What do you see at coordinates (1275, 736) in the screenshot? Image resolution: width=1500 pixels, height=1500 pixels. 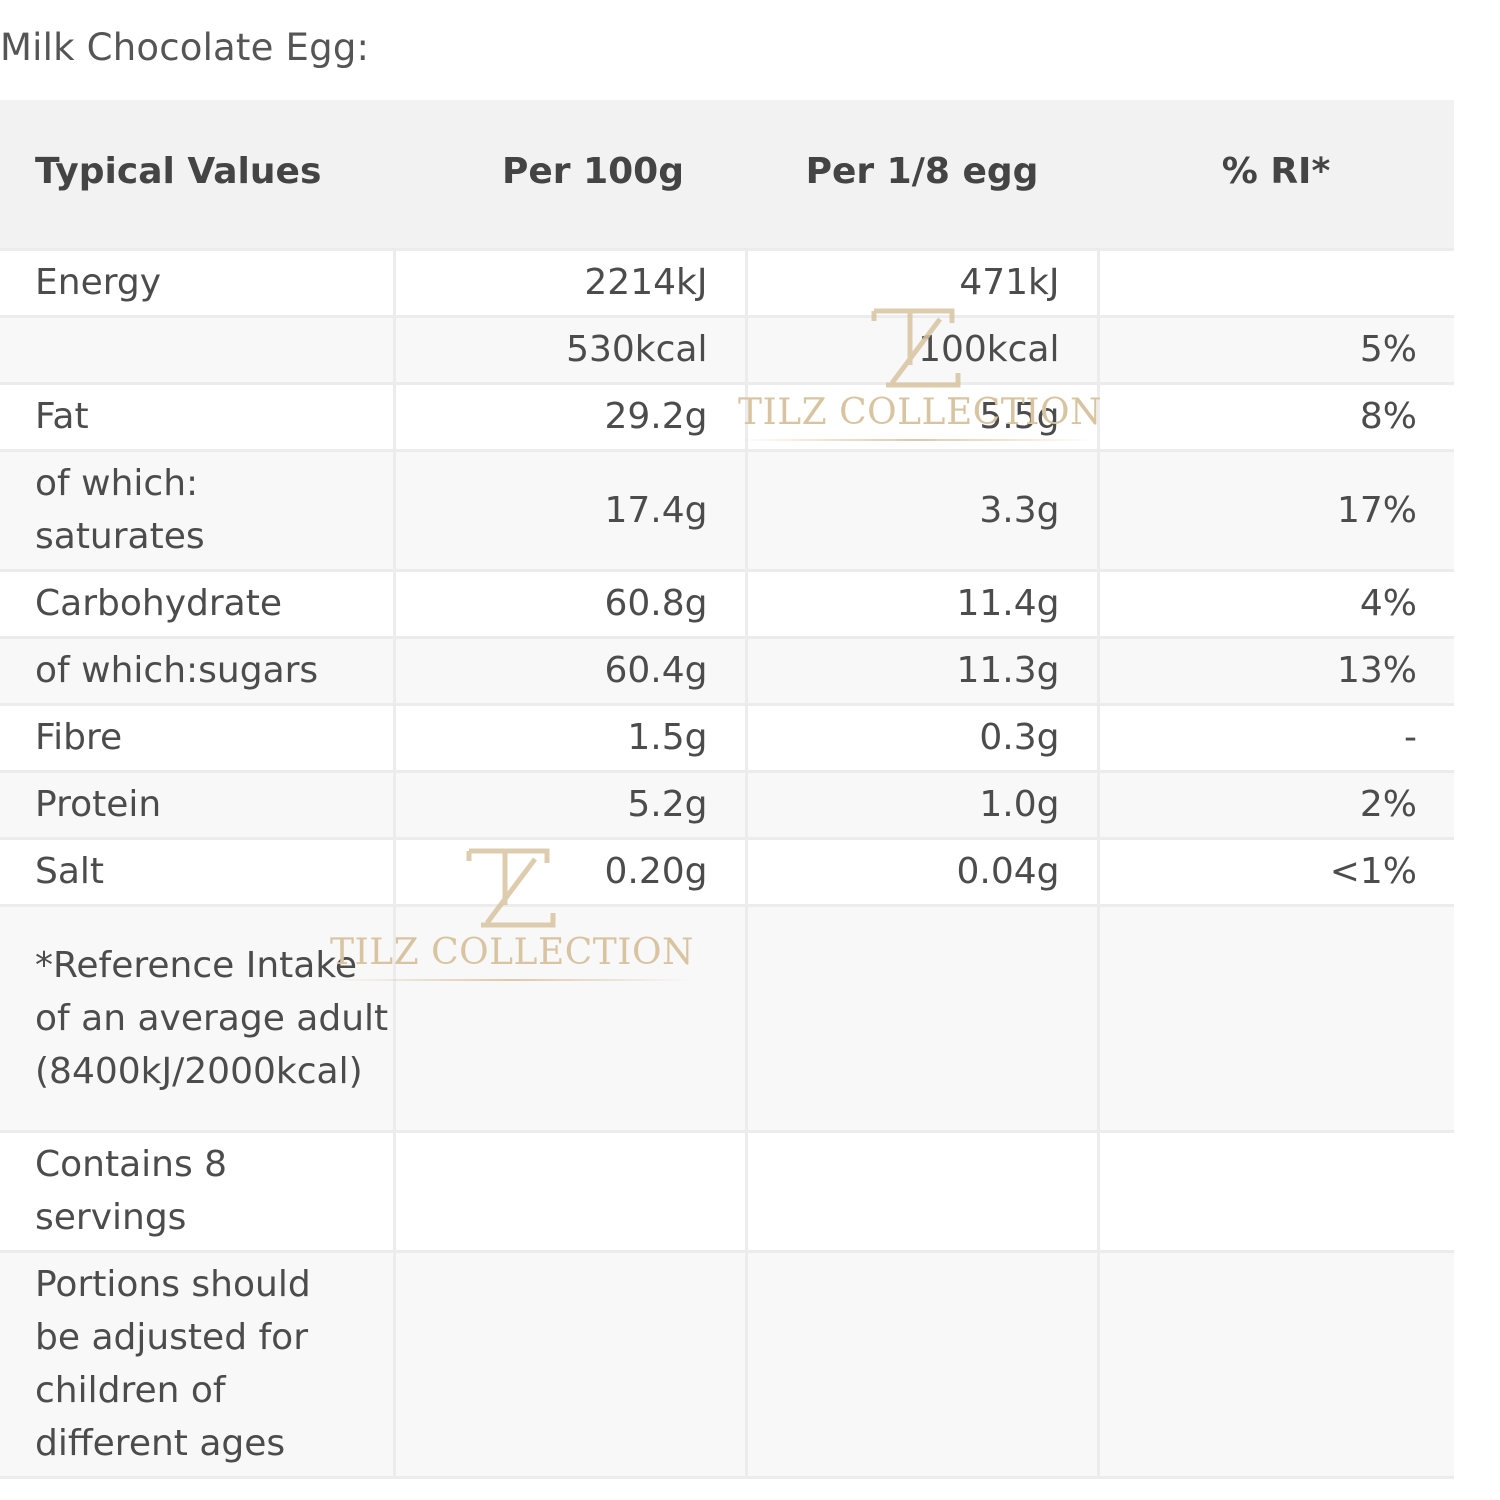 I see `cell-ri: -` at bounding box center [1275, 736].